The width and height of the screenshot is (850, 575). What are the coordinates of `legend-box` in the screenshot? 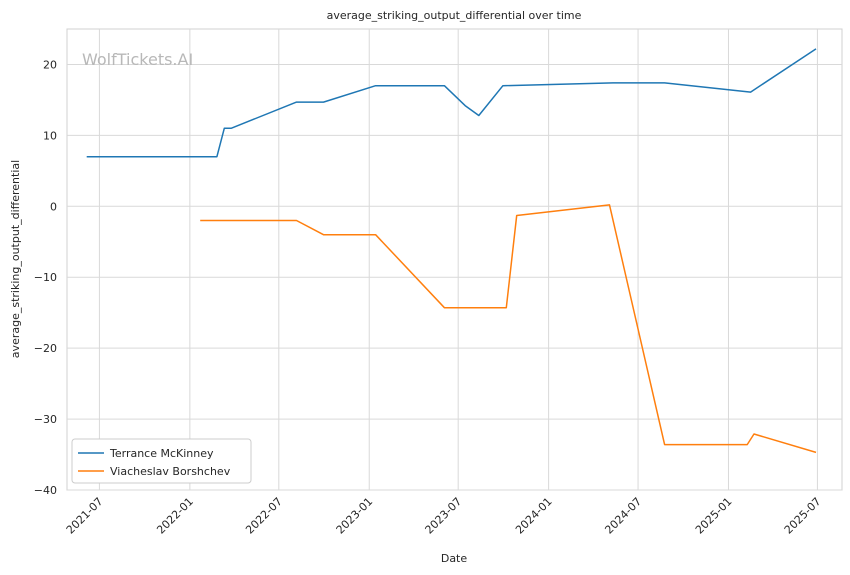 It's located at (161, 461).